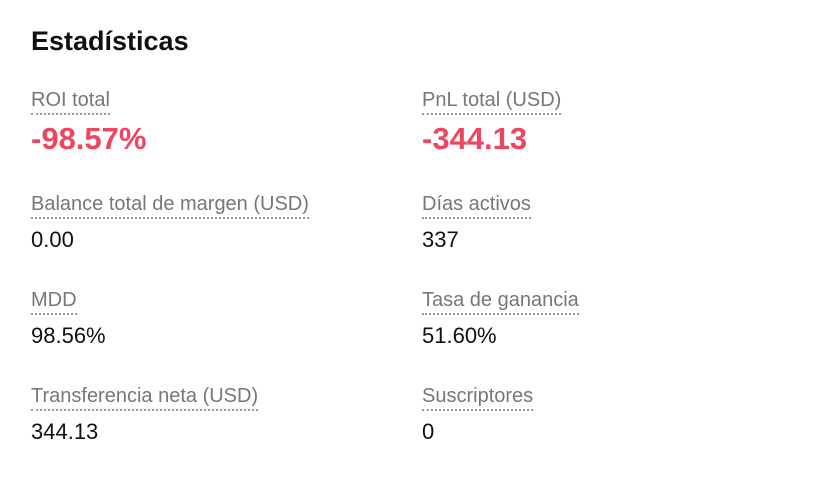 This screenshot has height=501, width=828. Describe the element at coordinates (475, 138) in the screenshot. I see `stat-value: -344.13` at that location.